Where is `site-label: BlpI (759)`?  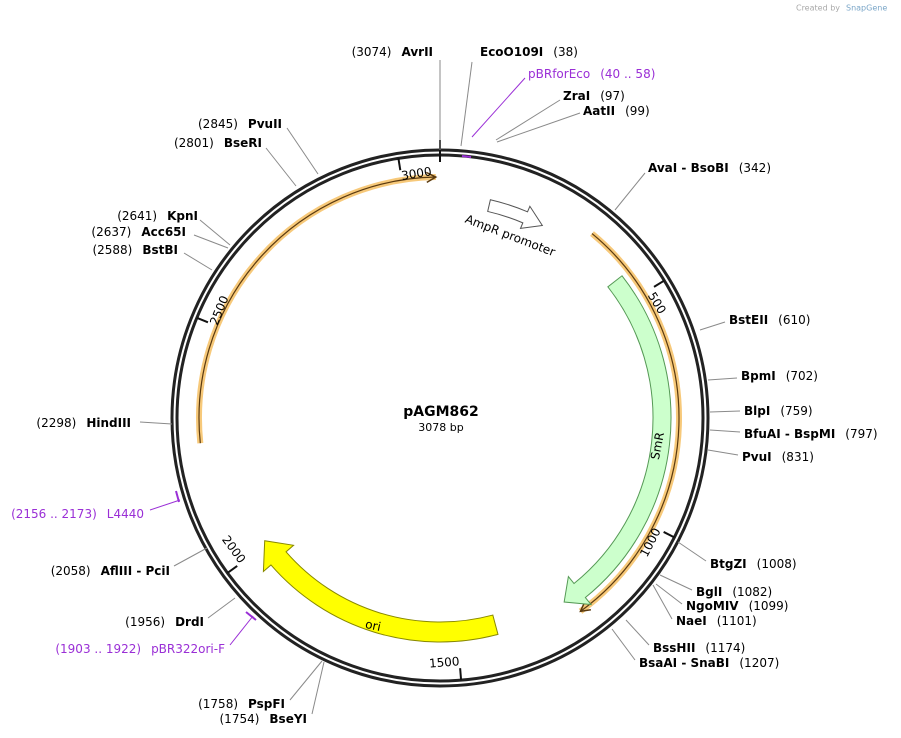 site-label: BlpI (759) is located at coordinates (778, 411).